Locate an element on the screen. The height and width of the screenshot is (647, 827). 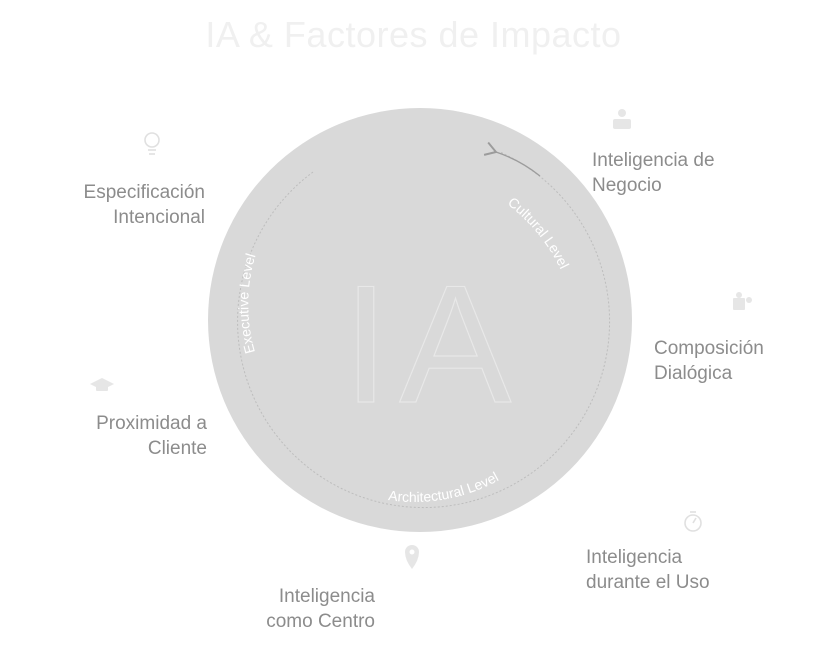
factor-proximidad-a-cliente: Proximidad a Cliente is located at coordinates (113, 436).